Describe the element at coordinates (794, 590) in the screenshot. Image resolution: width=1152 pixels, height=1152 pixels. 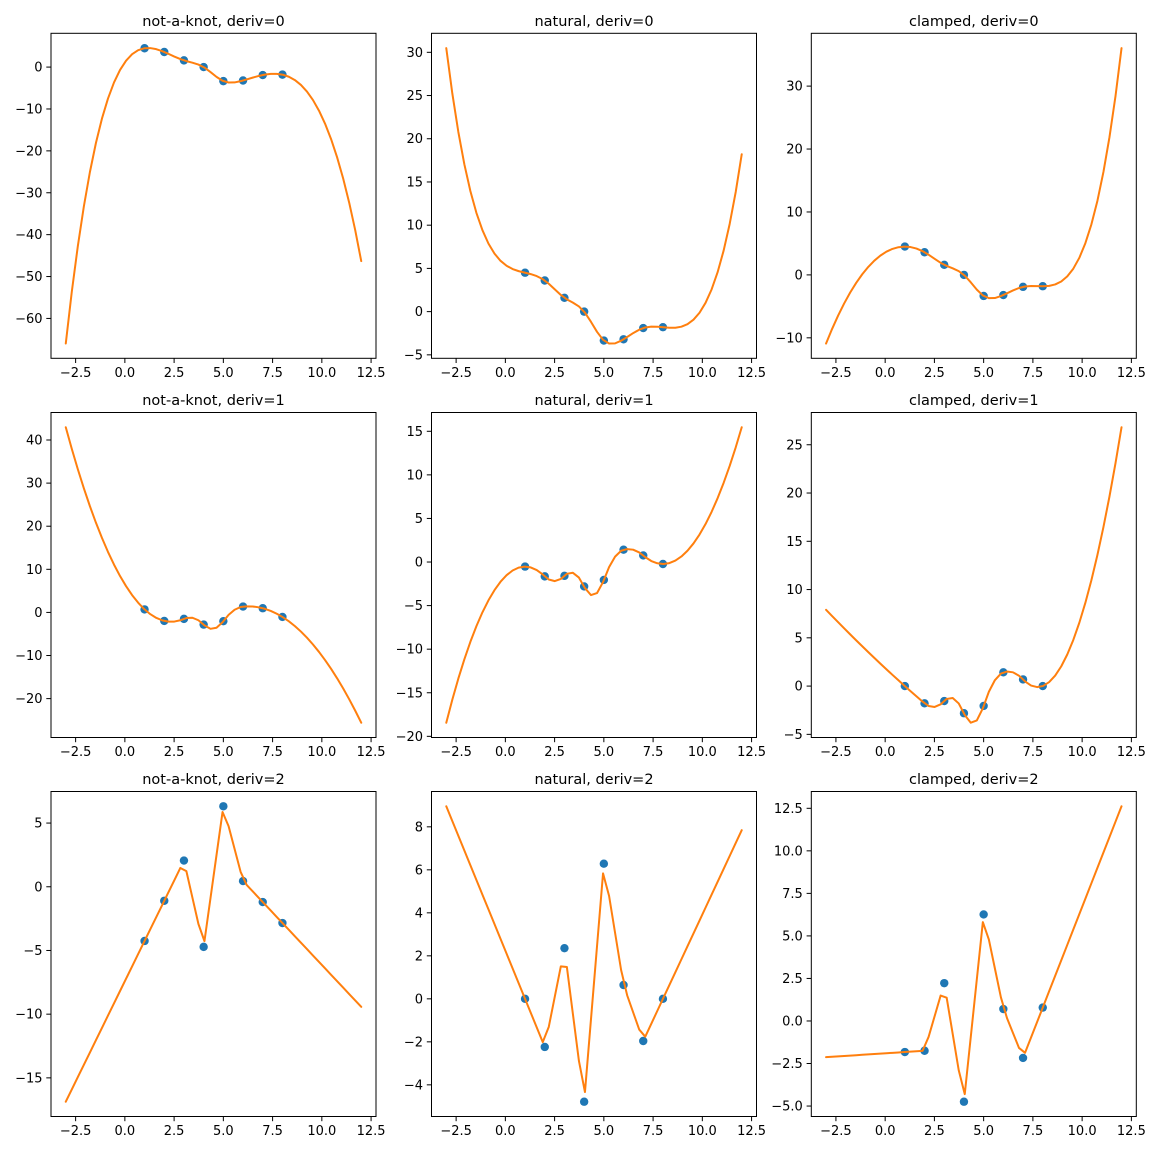
I see `y-tick-label: 10` at that location.